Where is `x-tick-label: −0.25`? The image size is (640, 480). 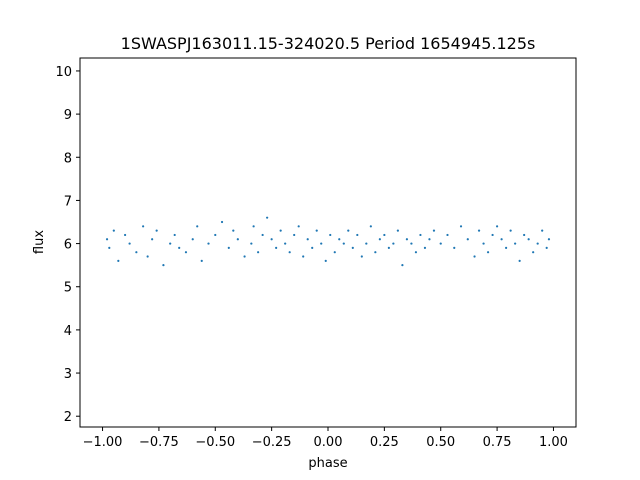
x-tick-label: −0.25 is located at coordinates (272, 442).